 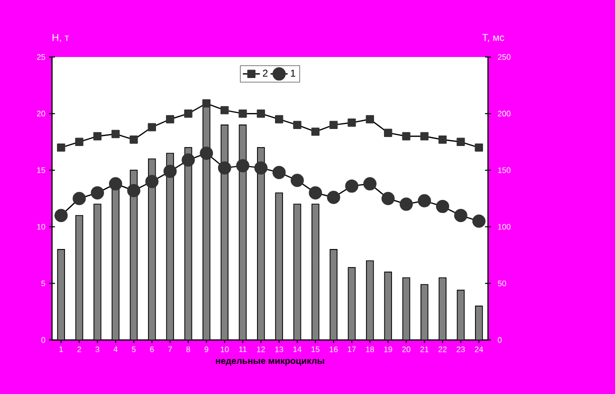 I want to click on x-axis-title: недельные микроциклы, so click(x=270, y=362).